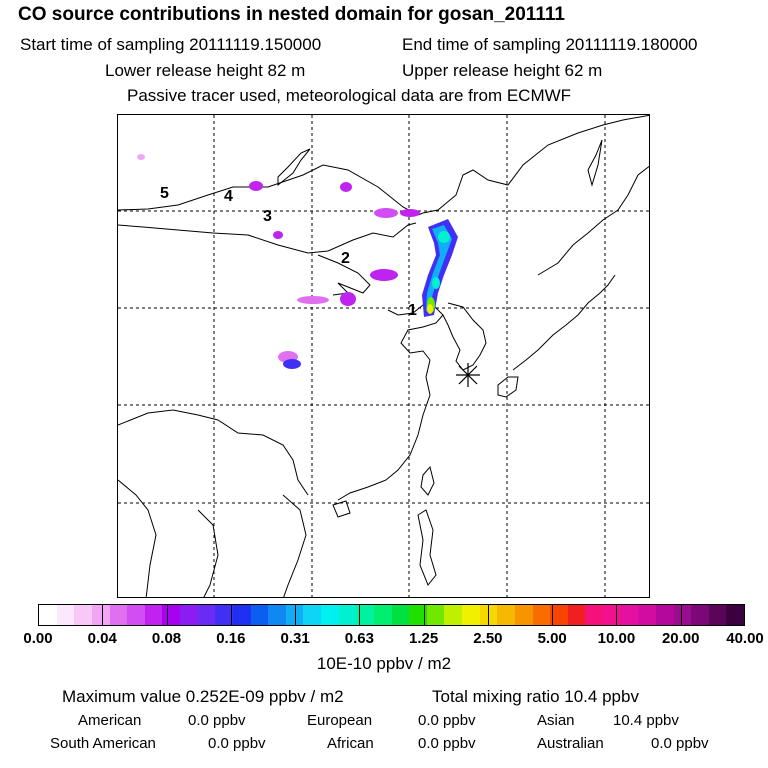  I want to click on russia-far-east, so click(593, 220).